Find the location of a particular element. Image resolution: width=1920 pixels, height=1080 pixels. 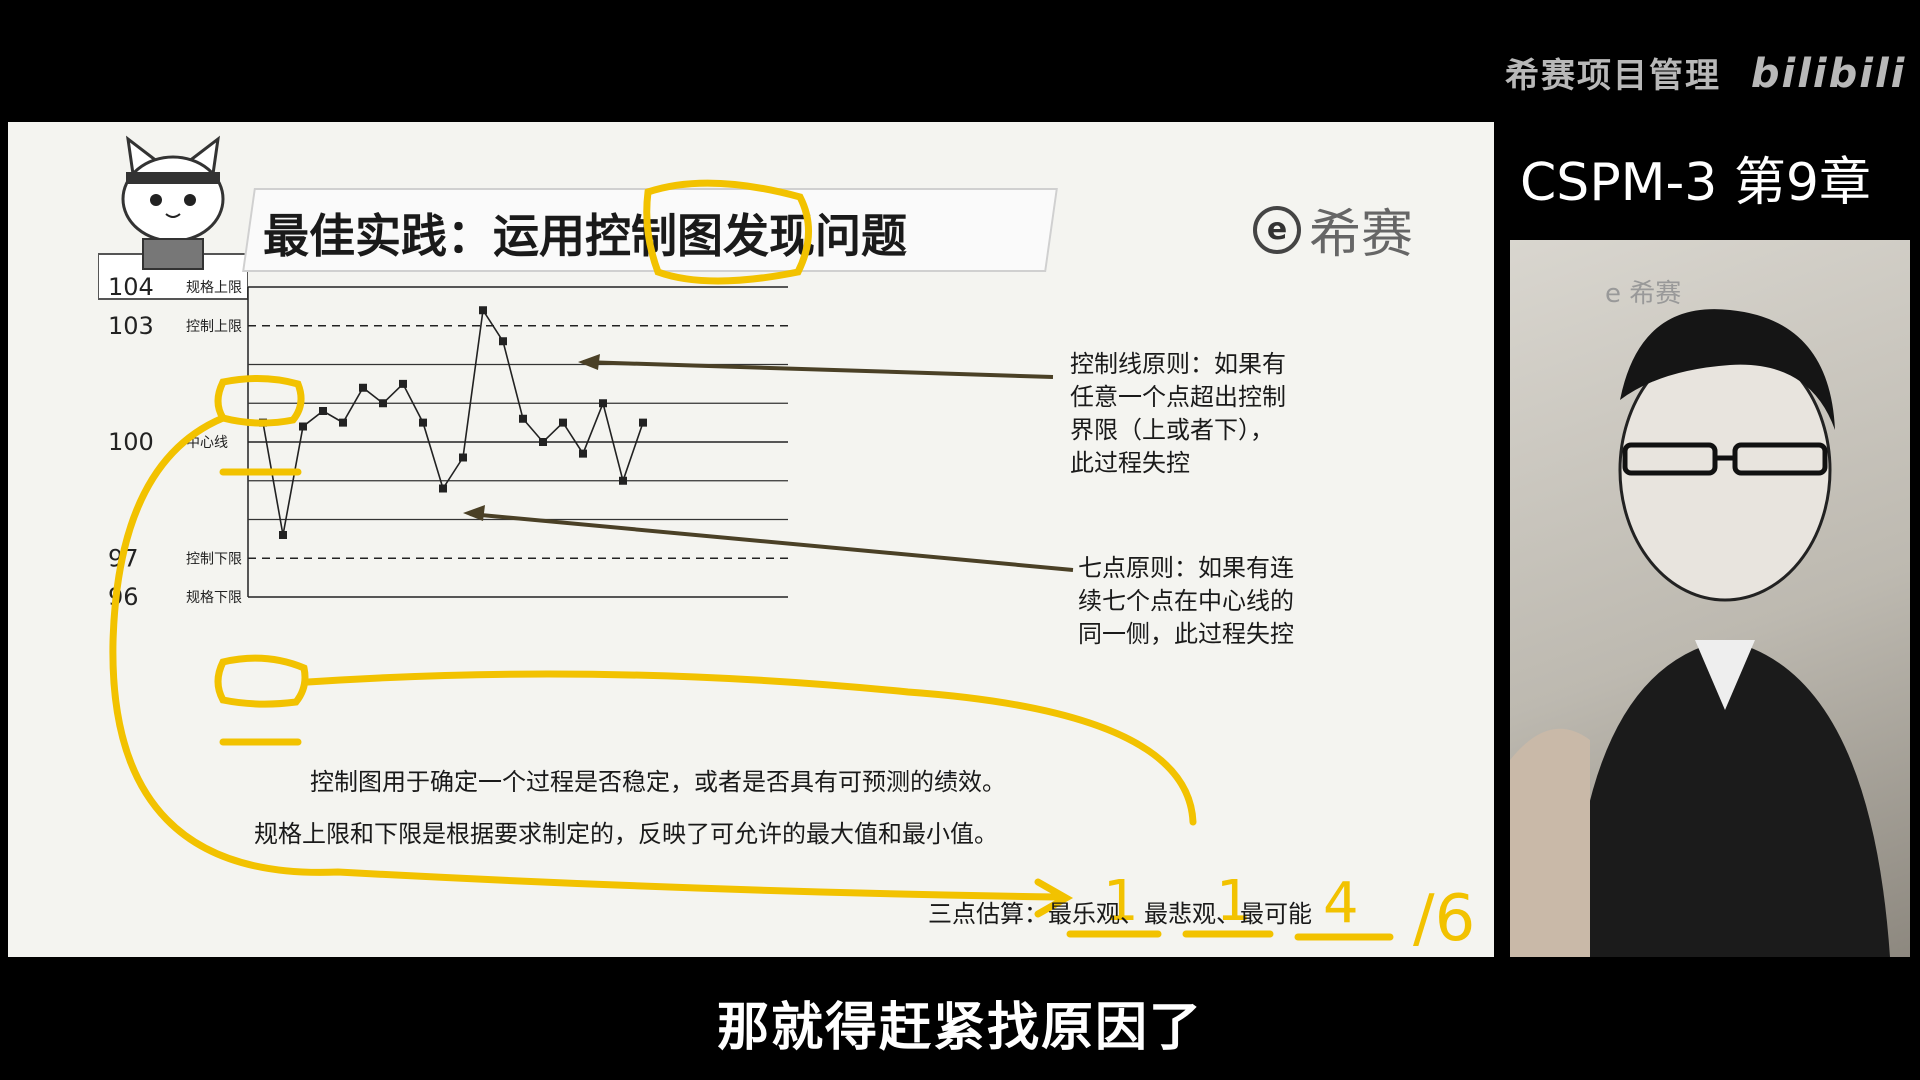

three-point-label: 三点估算： is located at coordinates (988, 914).